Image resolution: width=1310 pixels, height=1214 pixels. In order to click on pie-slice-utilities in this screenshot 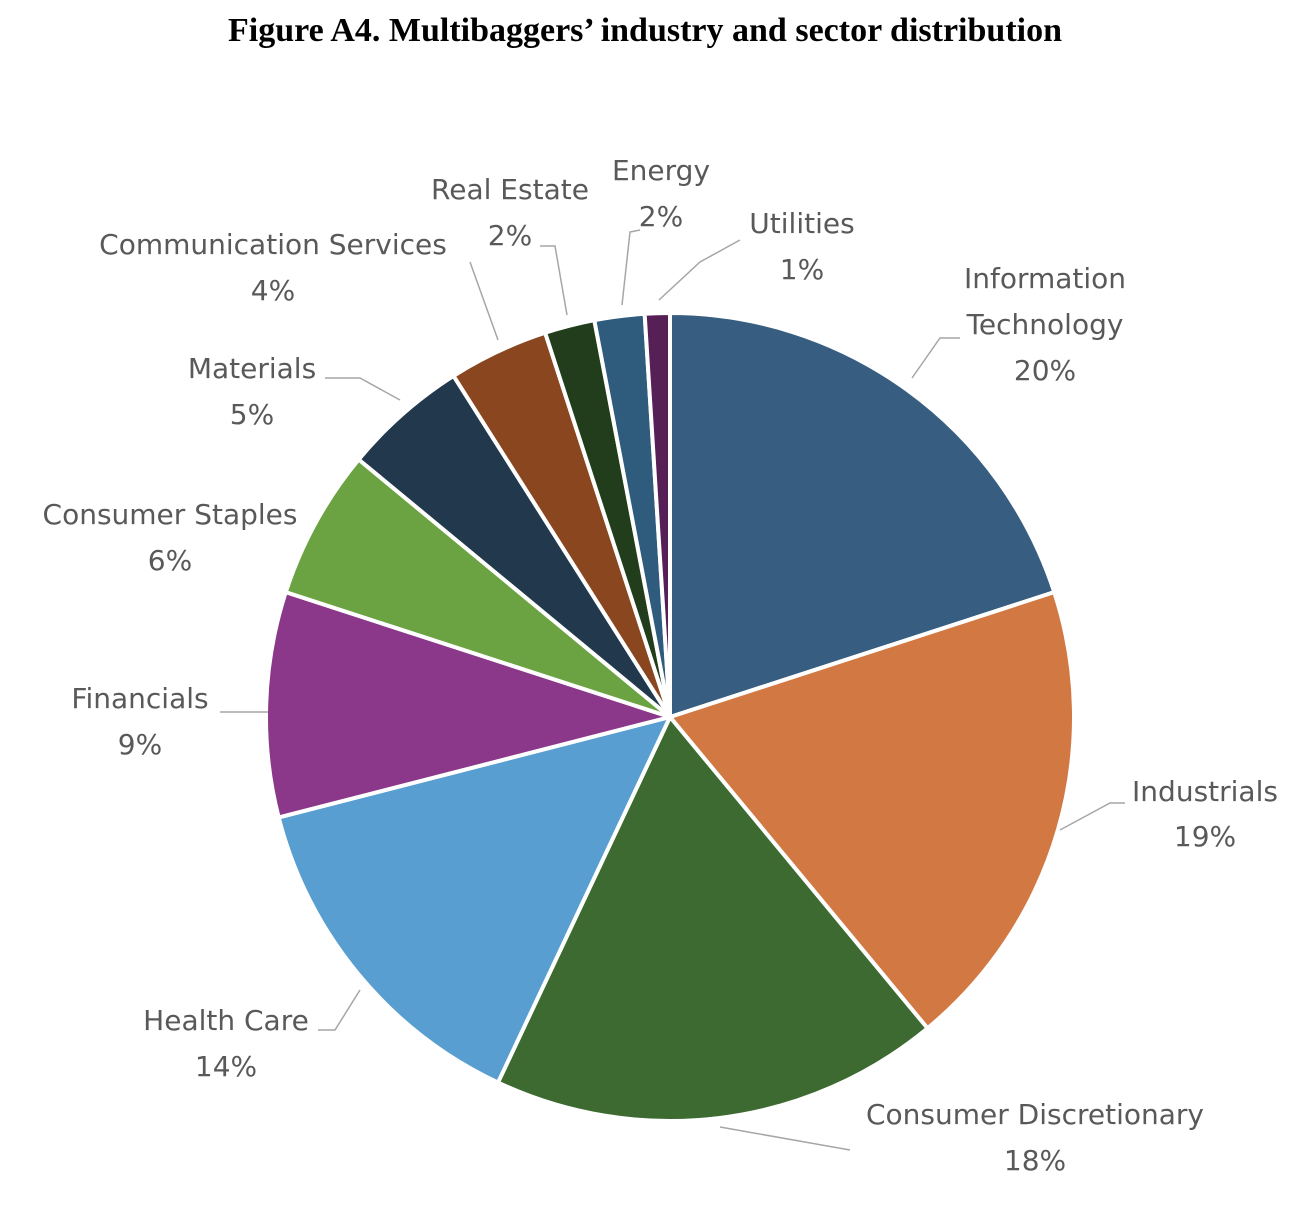, I will do `click(657, 515)`.